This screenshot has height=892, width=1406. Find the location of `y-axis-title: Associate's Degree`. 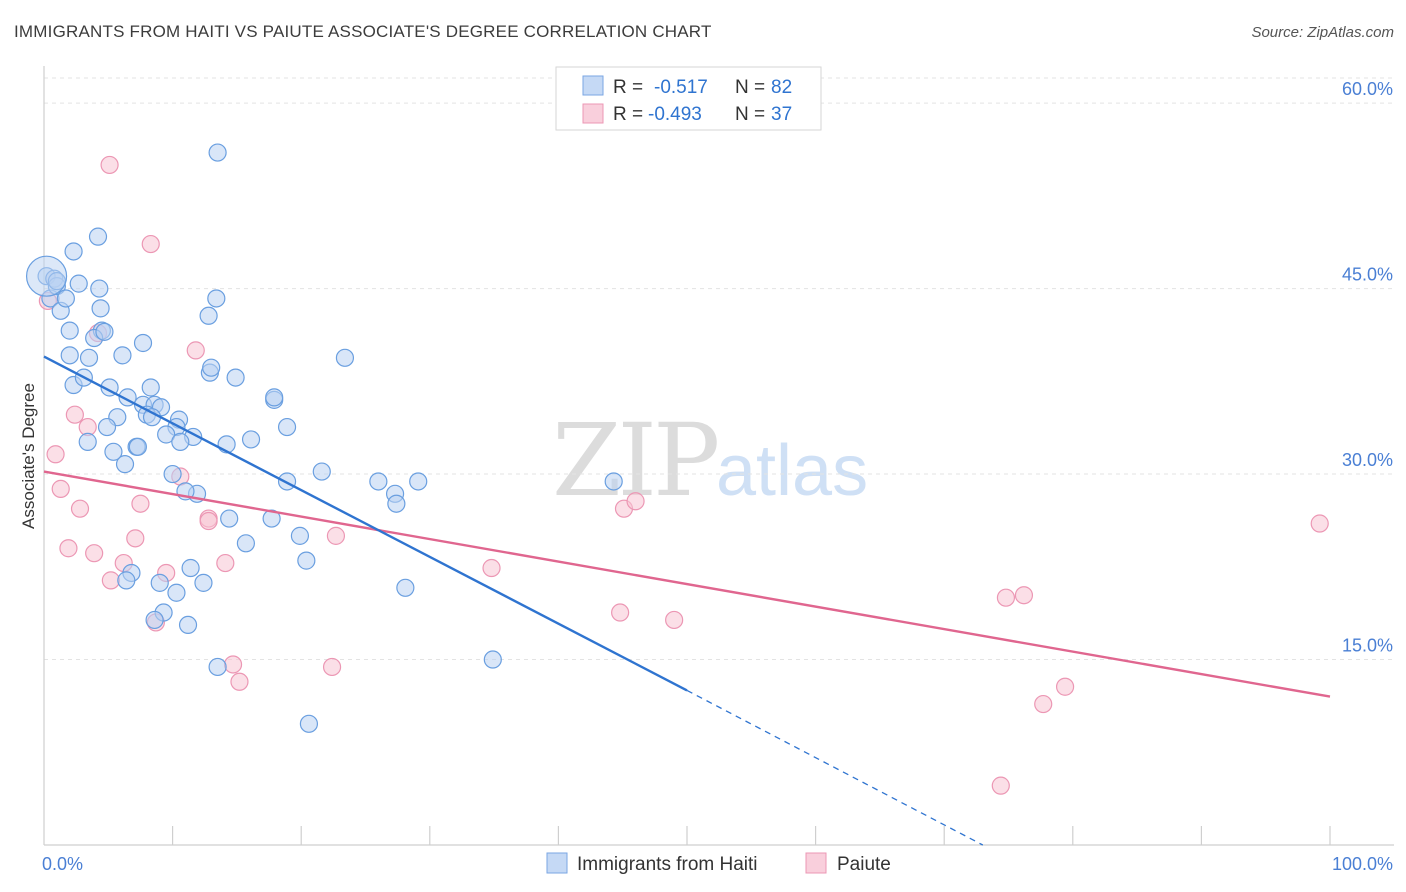

y-axis-title: Associate's Degree is located at coordinates (28, 456).